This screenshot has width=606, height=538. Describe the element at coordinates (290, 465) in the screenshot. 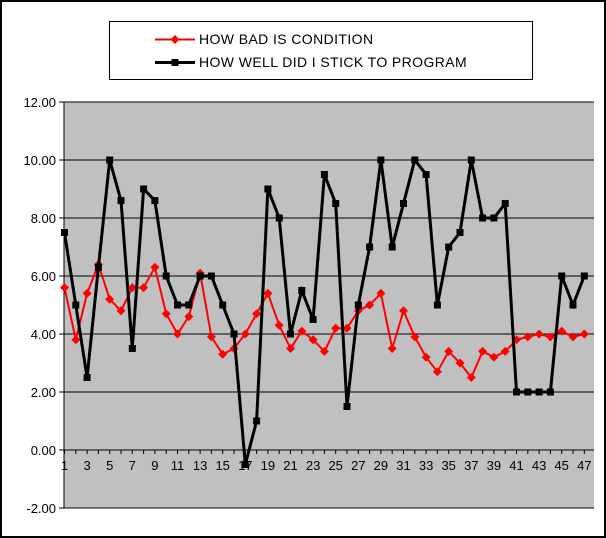

I see `x-axis-label: 21` at that location.